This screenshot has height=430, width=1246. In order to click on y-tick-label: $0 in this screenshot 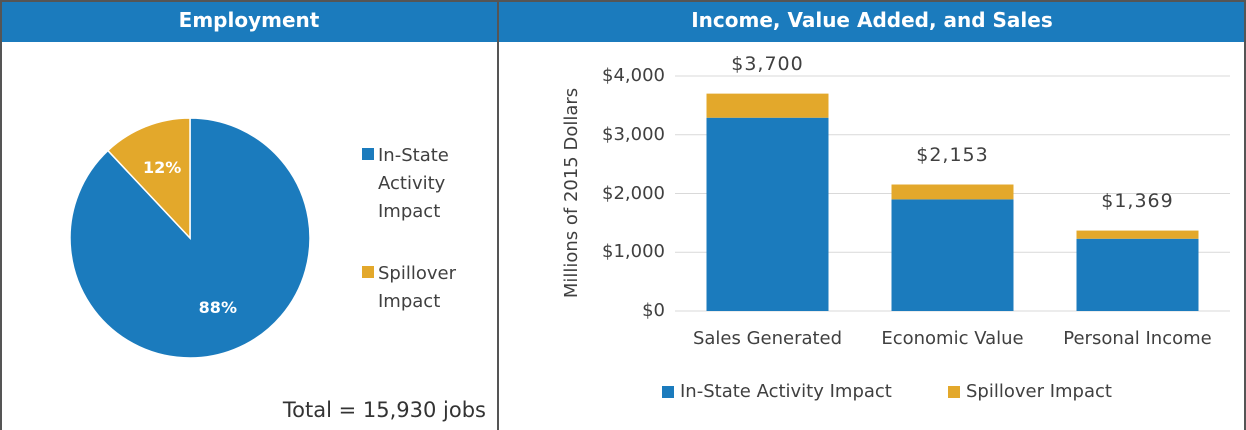, I will do `click(653, 310)`.